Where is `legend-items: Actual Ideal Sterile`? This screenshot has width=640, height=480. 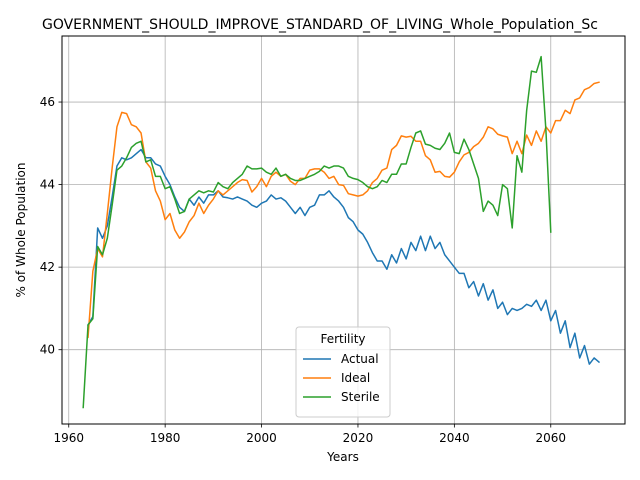 legend-items: Actual Ideal Sterile is located at coordinates (341, 378).